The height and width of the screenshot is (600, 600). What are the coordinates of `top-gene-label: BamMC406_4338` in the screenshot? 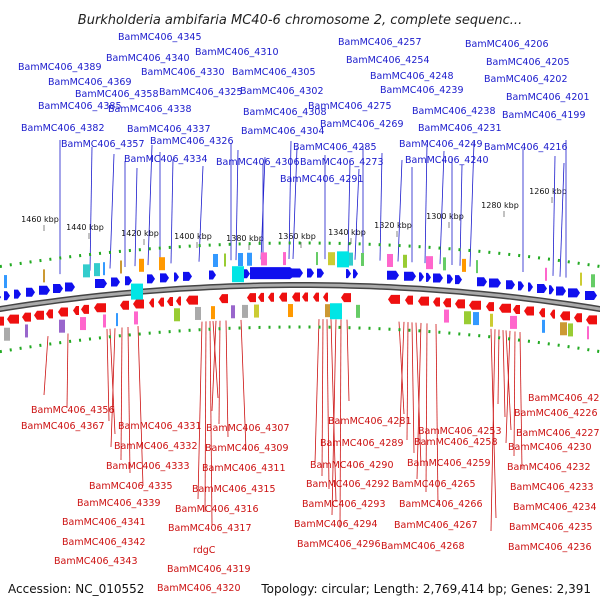 It's located at (149, 109).